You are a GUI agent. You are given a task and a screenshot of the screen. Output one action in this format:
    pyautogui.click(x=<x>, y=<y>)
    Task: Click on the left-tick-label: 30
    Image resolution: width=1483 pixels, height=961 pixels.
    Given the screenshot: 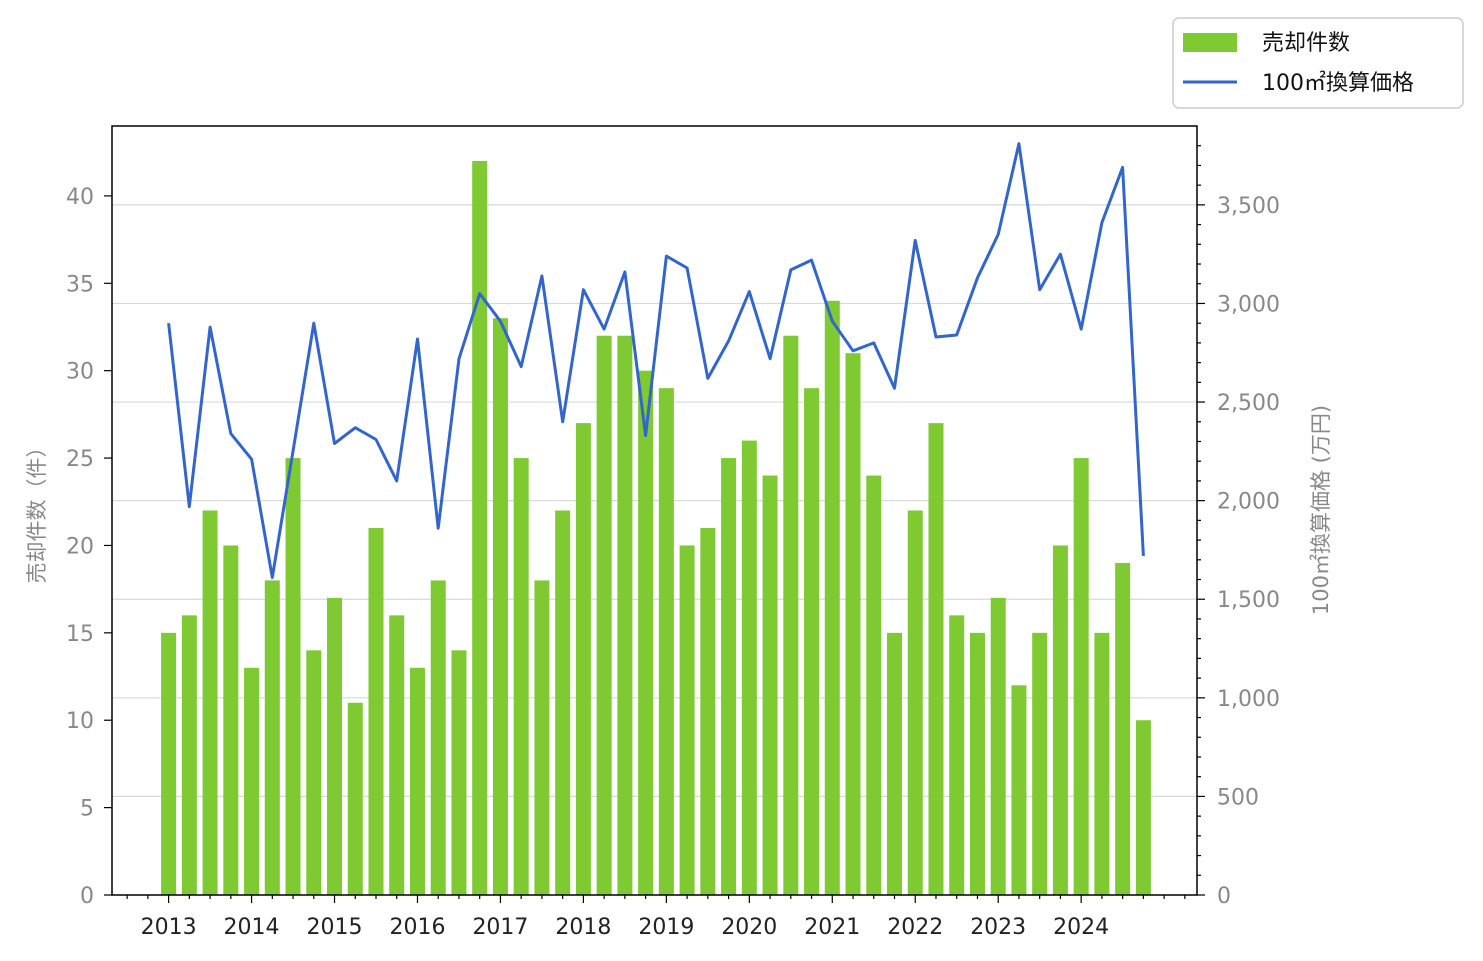 What is the action you would take?
    pyautogui.click(x=80, y=372)
    